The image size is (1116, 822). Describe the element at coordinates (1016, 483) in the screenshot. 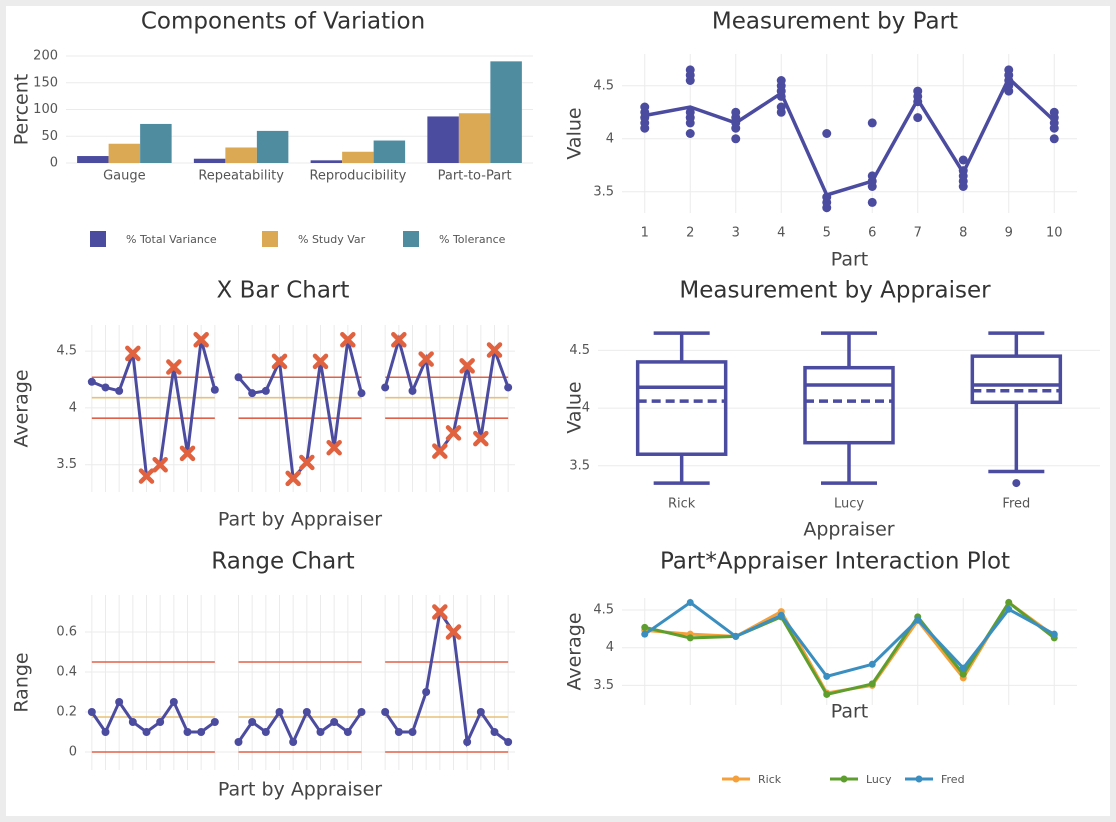

I see `outlier` at that location.